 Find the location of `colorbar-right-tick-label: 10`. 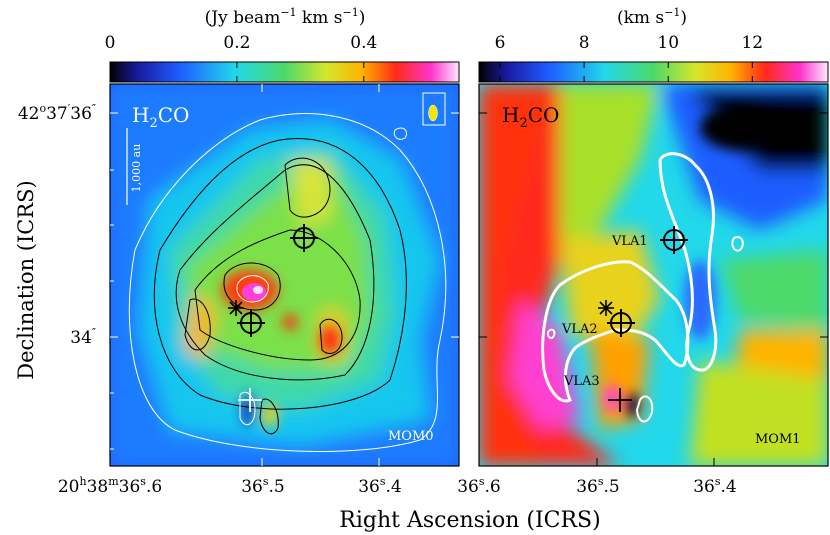

colorbar-right-tick-label: 10 is located at coordinates (668, 43).